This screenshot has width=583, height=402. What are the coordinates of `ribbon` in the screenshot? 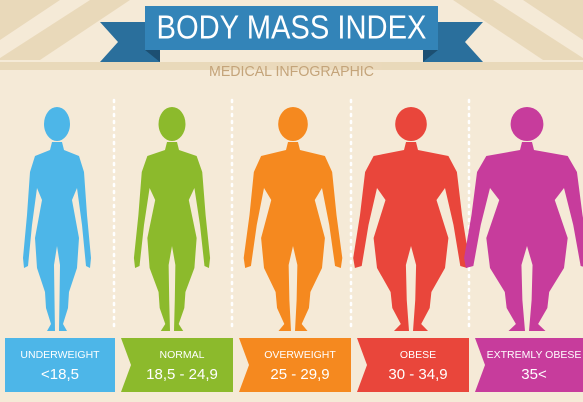 It's located at (291, 34).